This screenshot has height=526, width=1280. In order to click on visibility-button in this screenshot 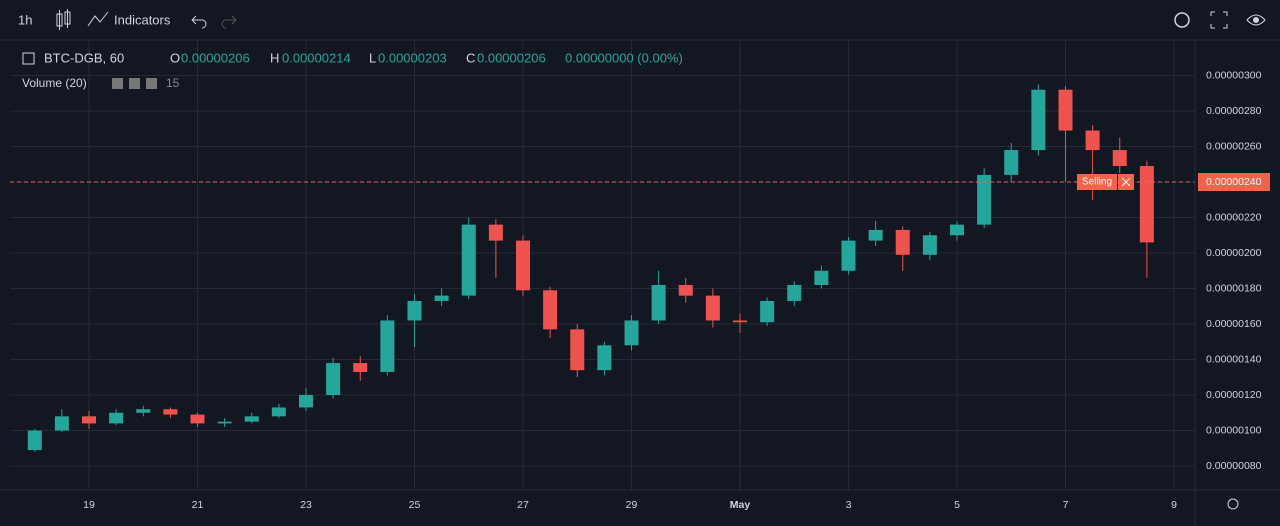, I will do `click(1256, 20)`.